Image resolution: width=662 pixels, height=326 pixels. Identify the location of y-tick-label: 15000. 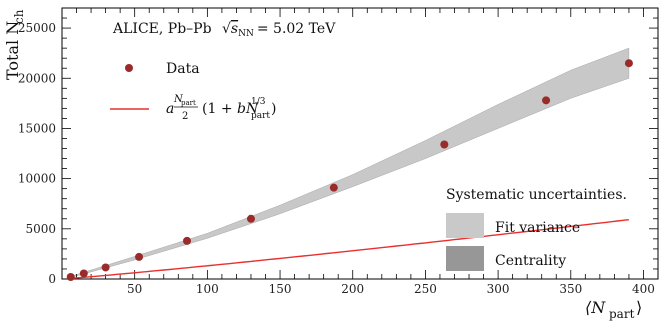
(37, 128).